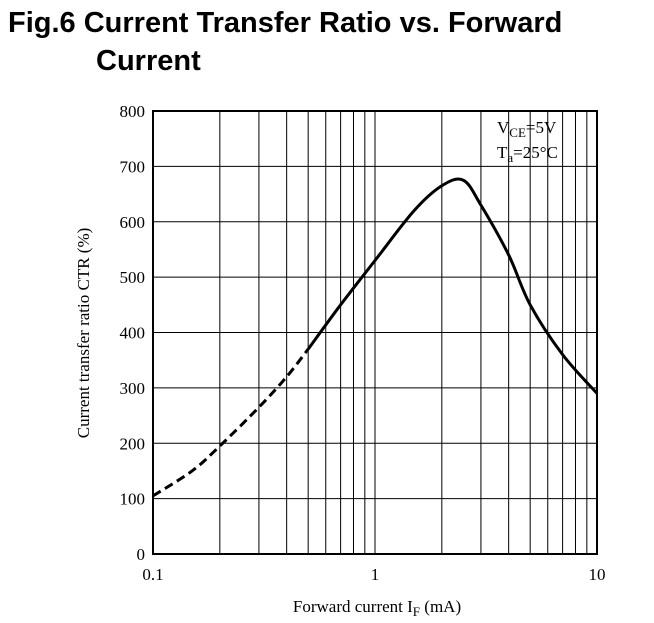 The image size is (654, 623). Describe the element at coordinates (133, 443) in the screenshot. I see `y-tick-label: 200` at that location.